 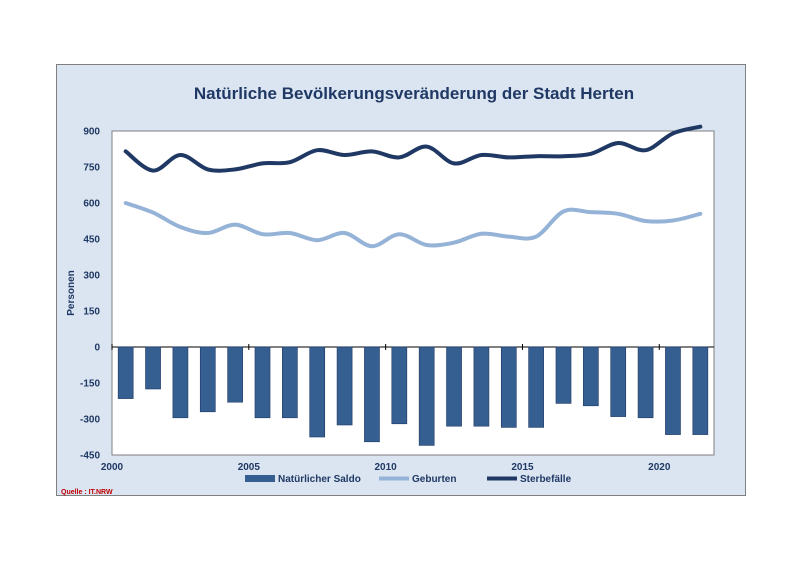 What do you see at coordinates (91, 240) in the screenshot?
I see `y-tick-label: 450` at bounding box center [91, 240].